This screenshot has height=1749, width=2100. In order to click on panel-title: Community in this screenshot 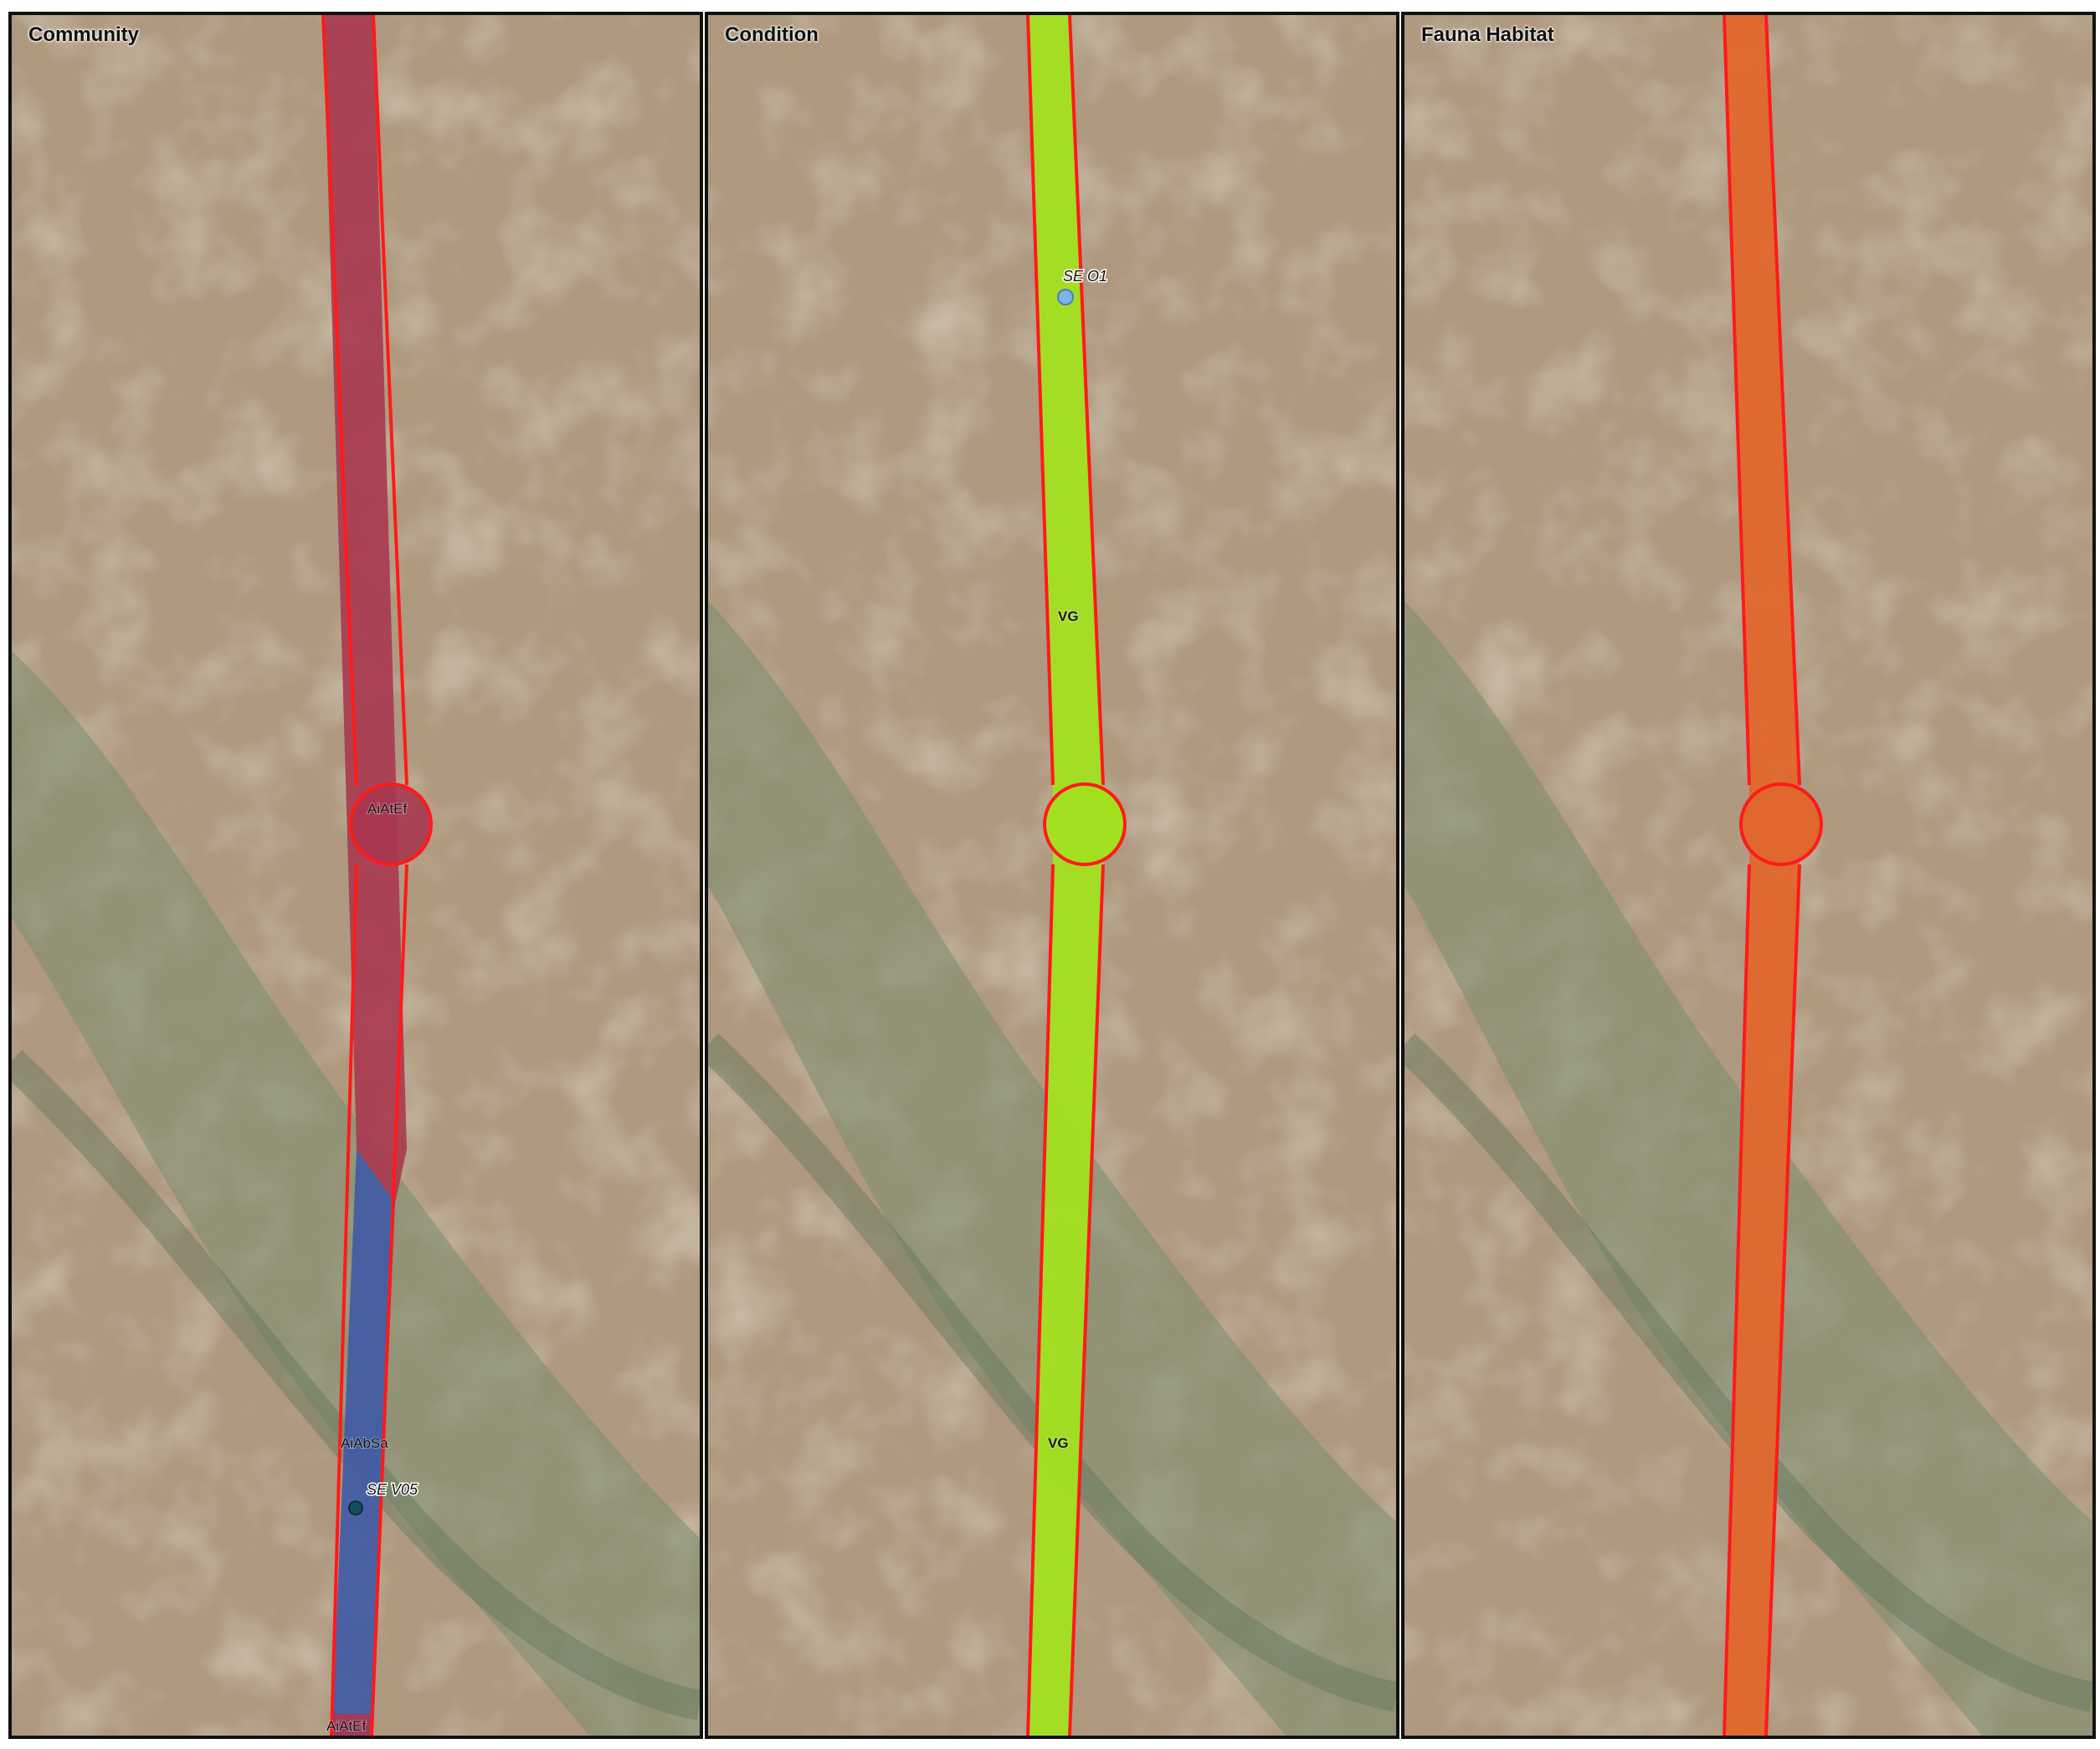, I will do `click(83, 34)`.